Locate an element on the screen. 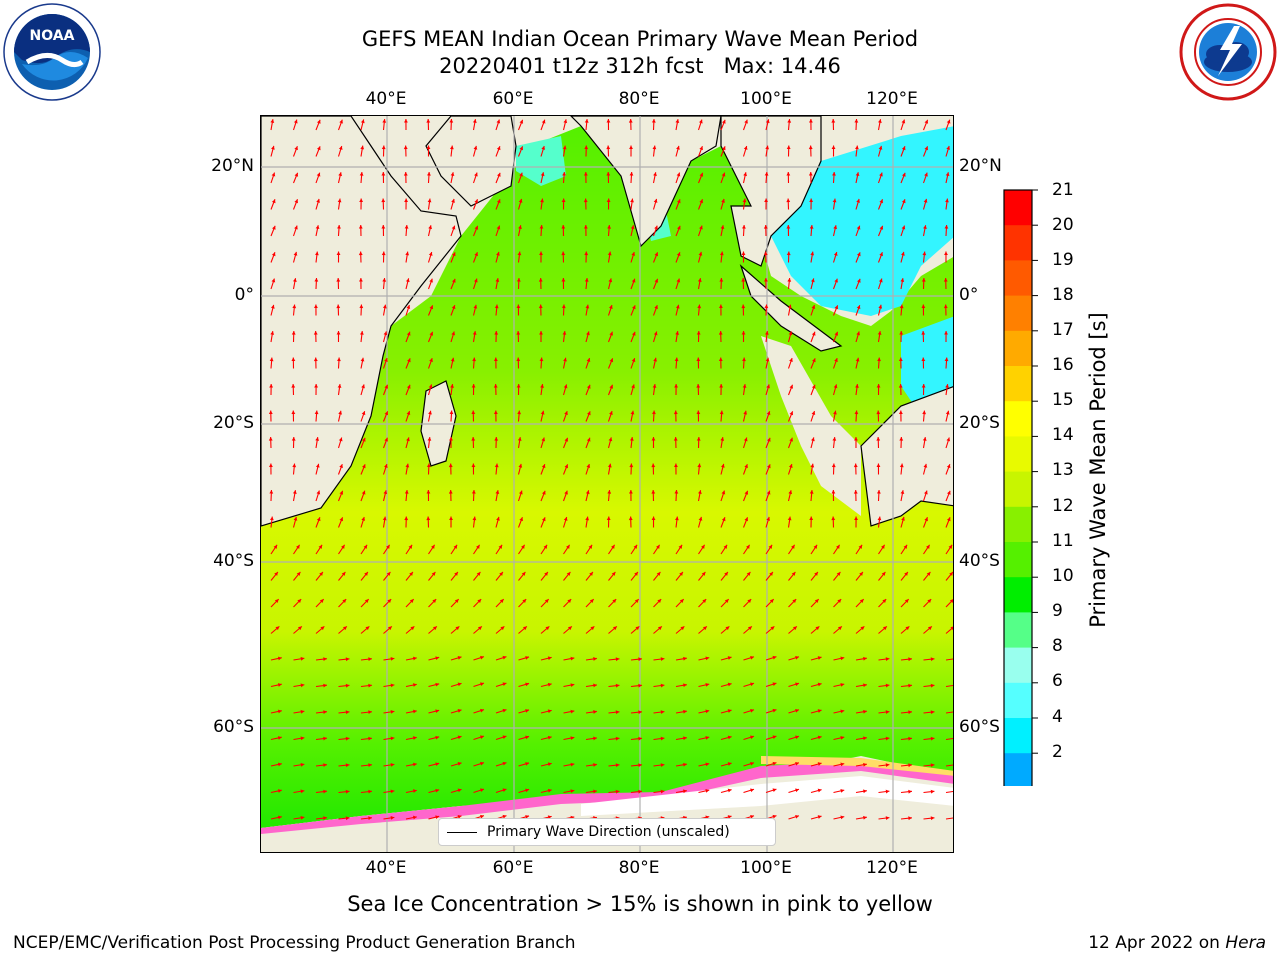 This screenshot has width=1280, height=960. colorbar-tick: 9 is located at coordinates (1057, 611).